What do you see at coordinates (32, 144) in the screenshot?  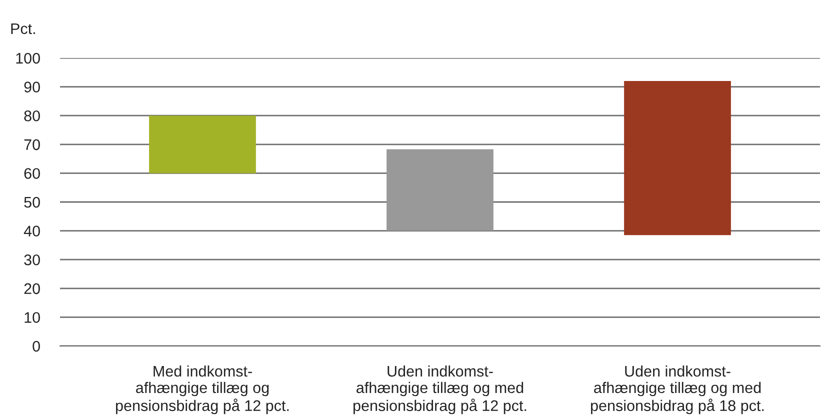 I see `y-tick-label: 70` at bounding box center [32, 144].